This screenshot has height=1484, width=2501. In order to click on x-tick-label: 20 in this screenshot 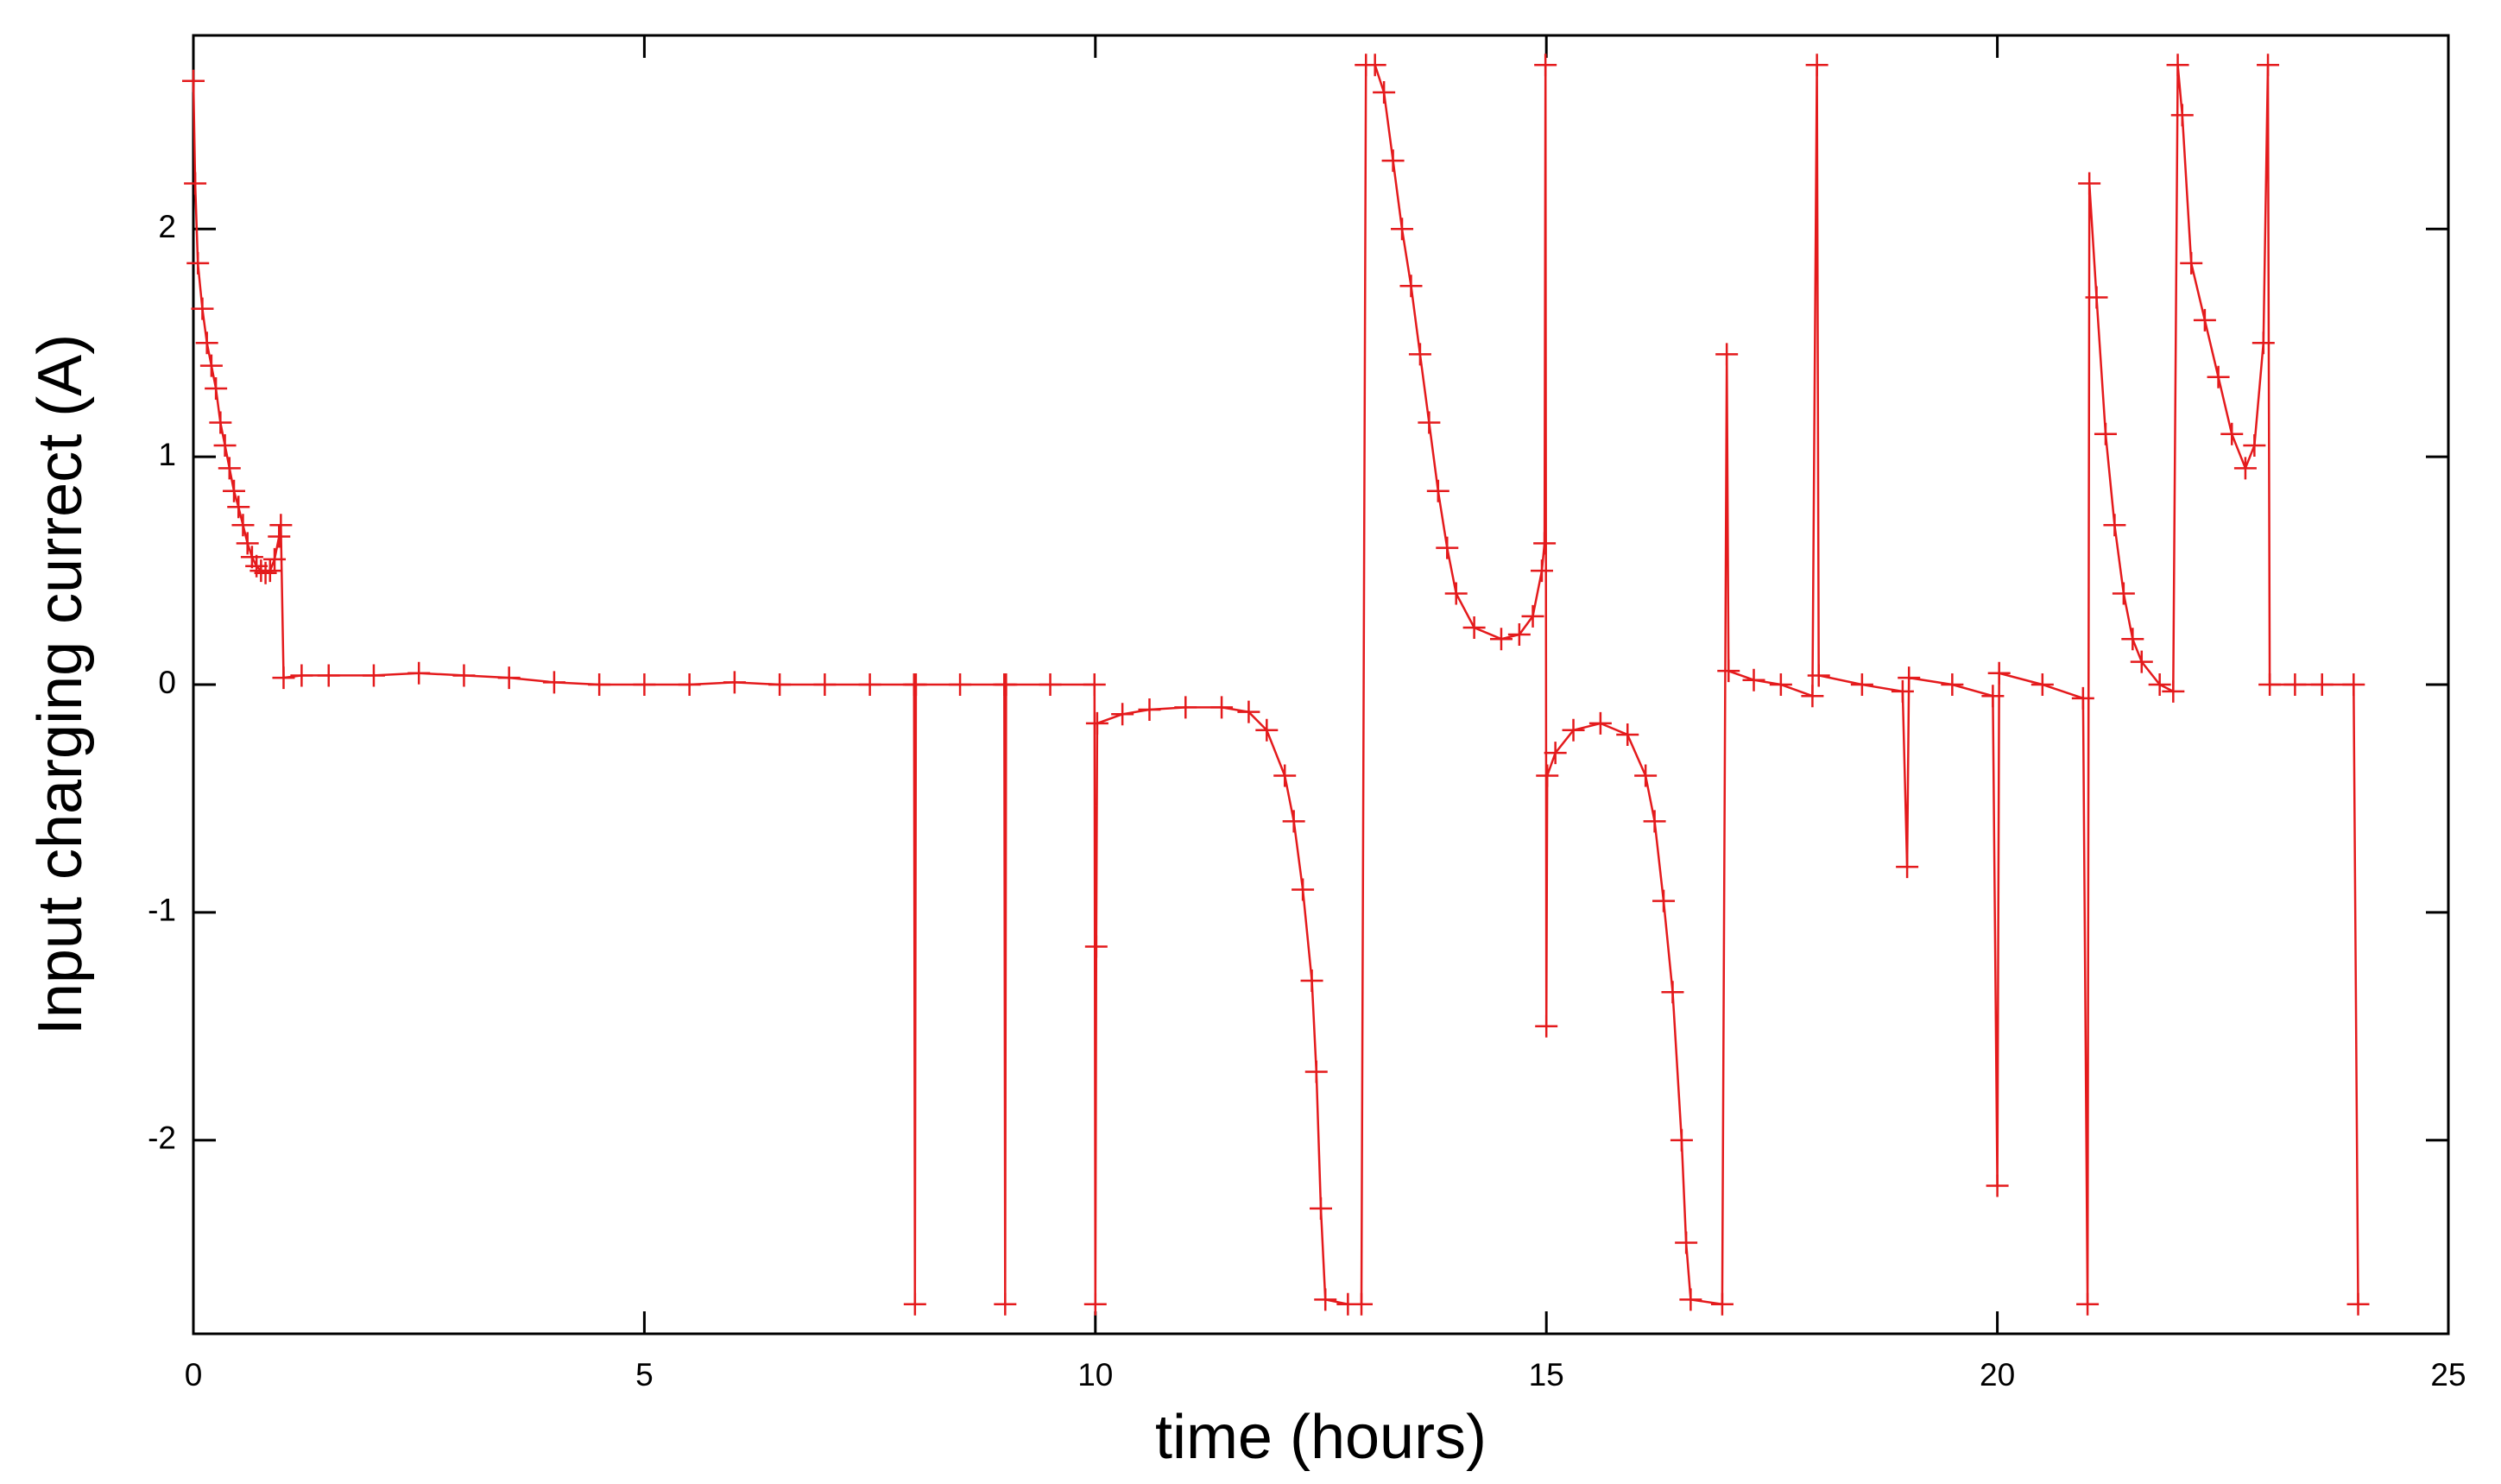, I will do `click(1998, 1374)`.